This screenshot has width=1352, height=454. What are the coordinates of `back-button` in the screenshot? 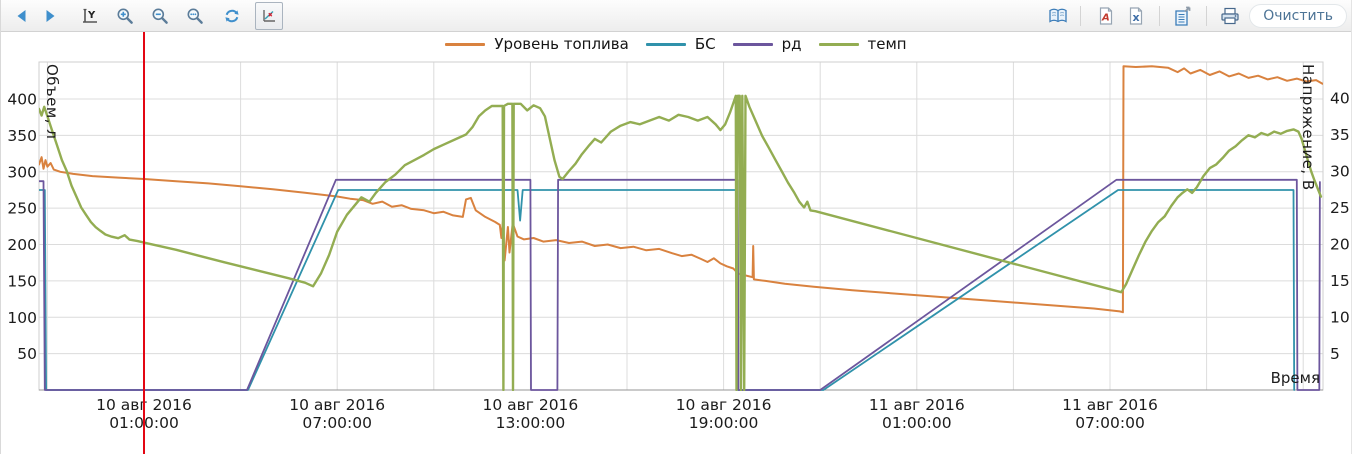 It's located at (22, 16).